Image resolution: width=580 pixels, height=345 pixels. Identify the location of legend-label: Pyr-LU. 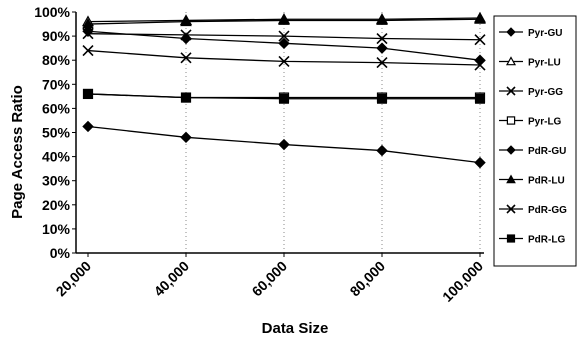
(544, 63).